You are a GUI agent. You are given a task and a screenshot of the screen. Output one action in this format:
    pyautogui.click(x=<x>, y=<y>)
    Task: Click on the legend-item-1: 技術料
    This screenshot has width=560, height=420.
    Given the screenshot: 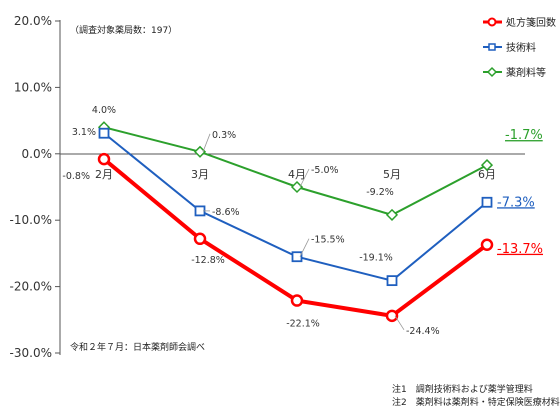 What is the action you would take?
    pyautogui.click(x=509, y=47)
    